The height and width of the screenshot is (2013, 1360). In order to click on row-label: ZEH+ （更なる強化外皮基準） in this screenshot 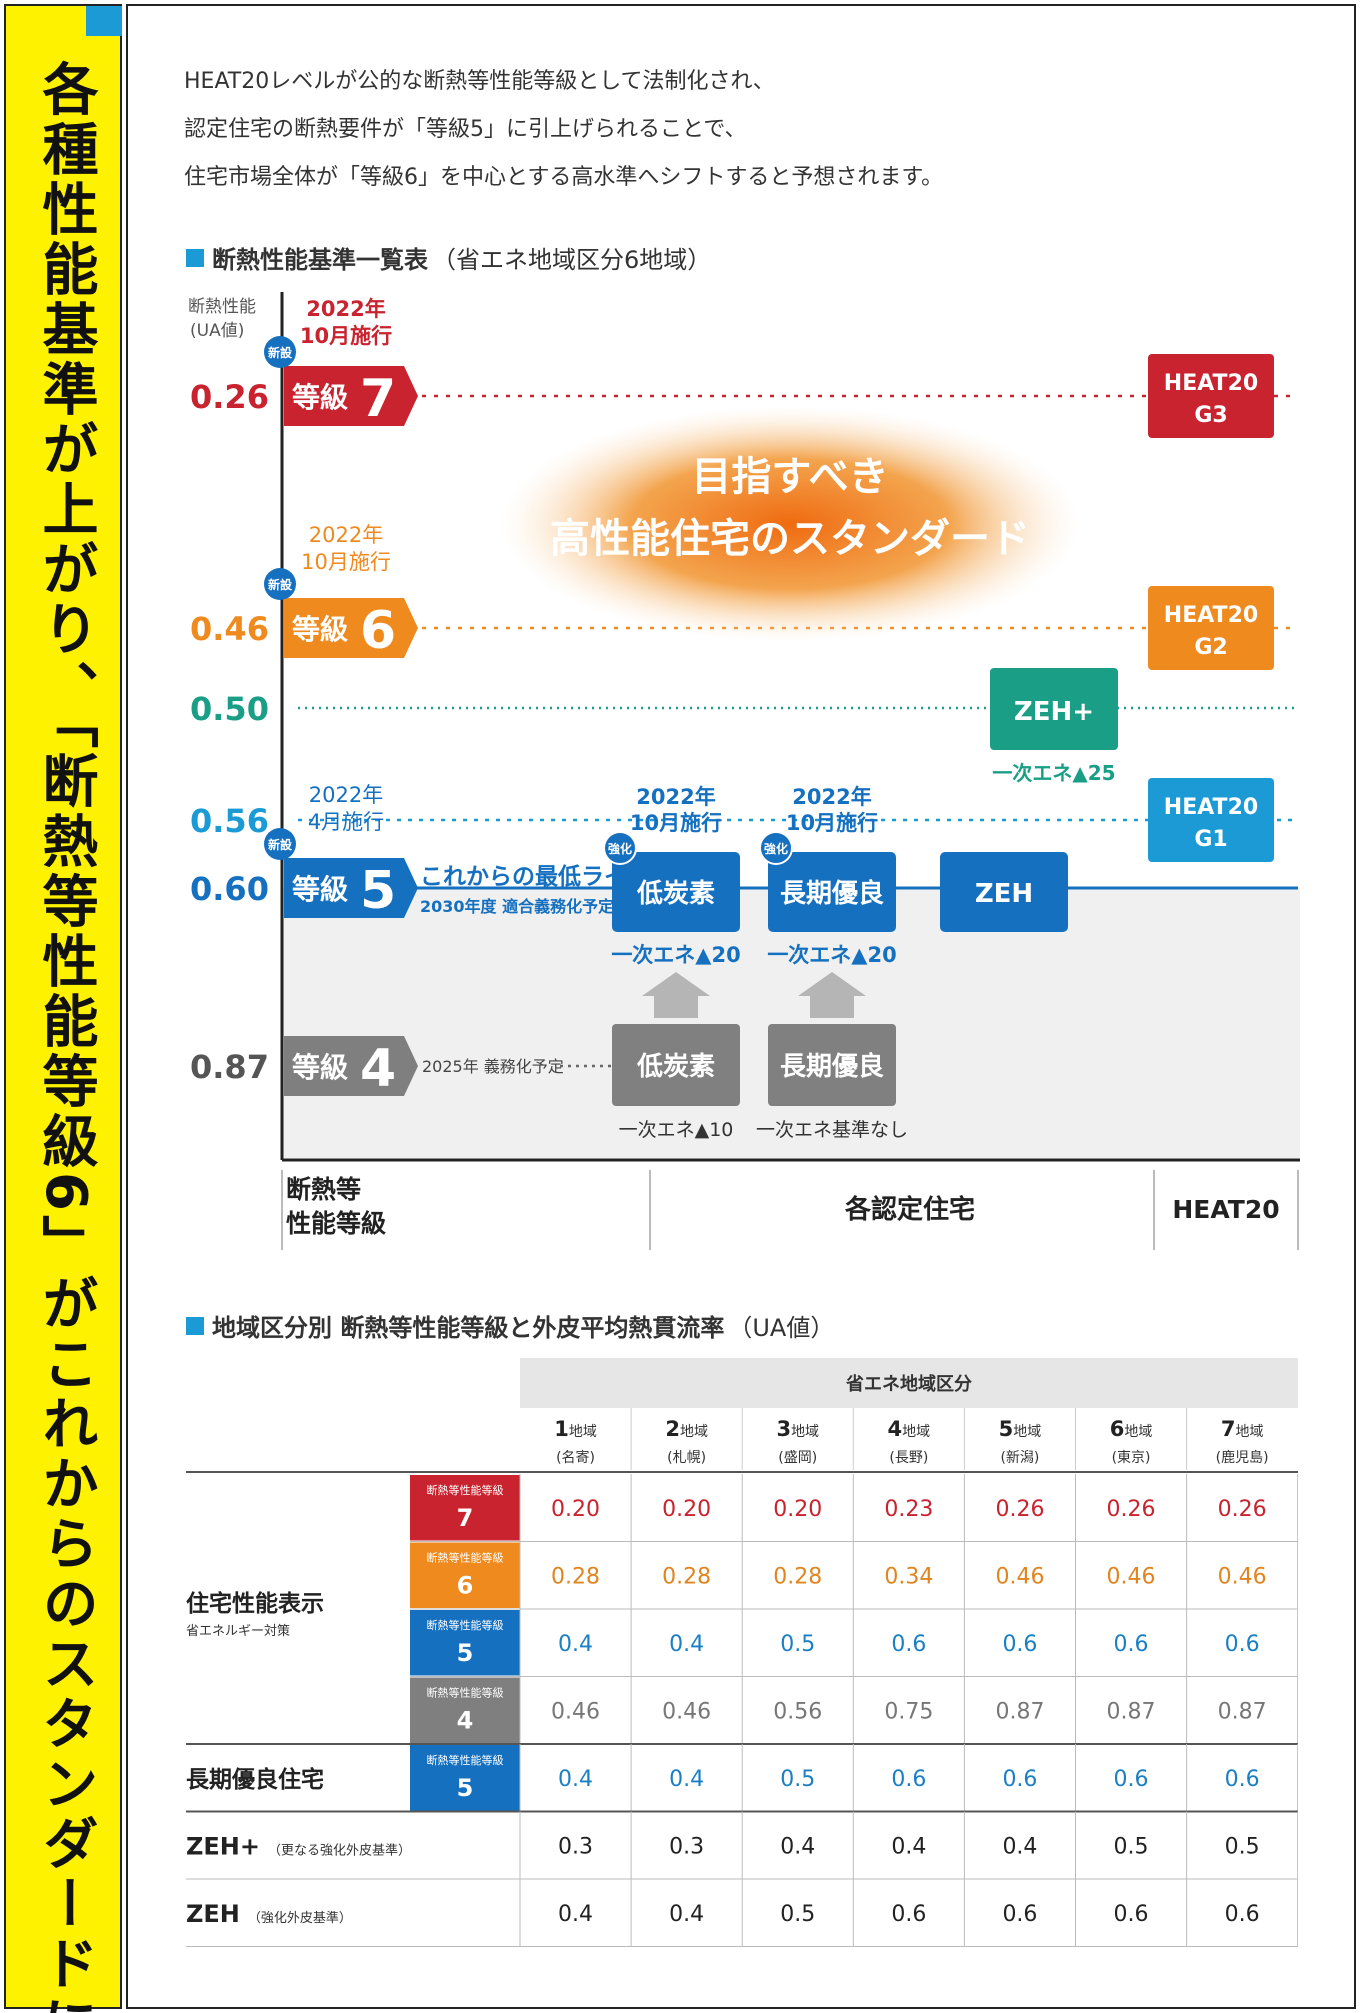, I will do `click(298, 1846)`.